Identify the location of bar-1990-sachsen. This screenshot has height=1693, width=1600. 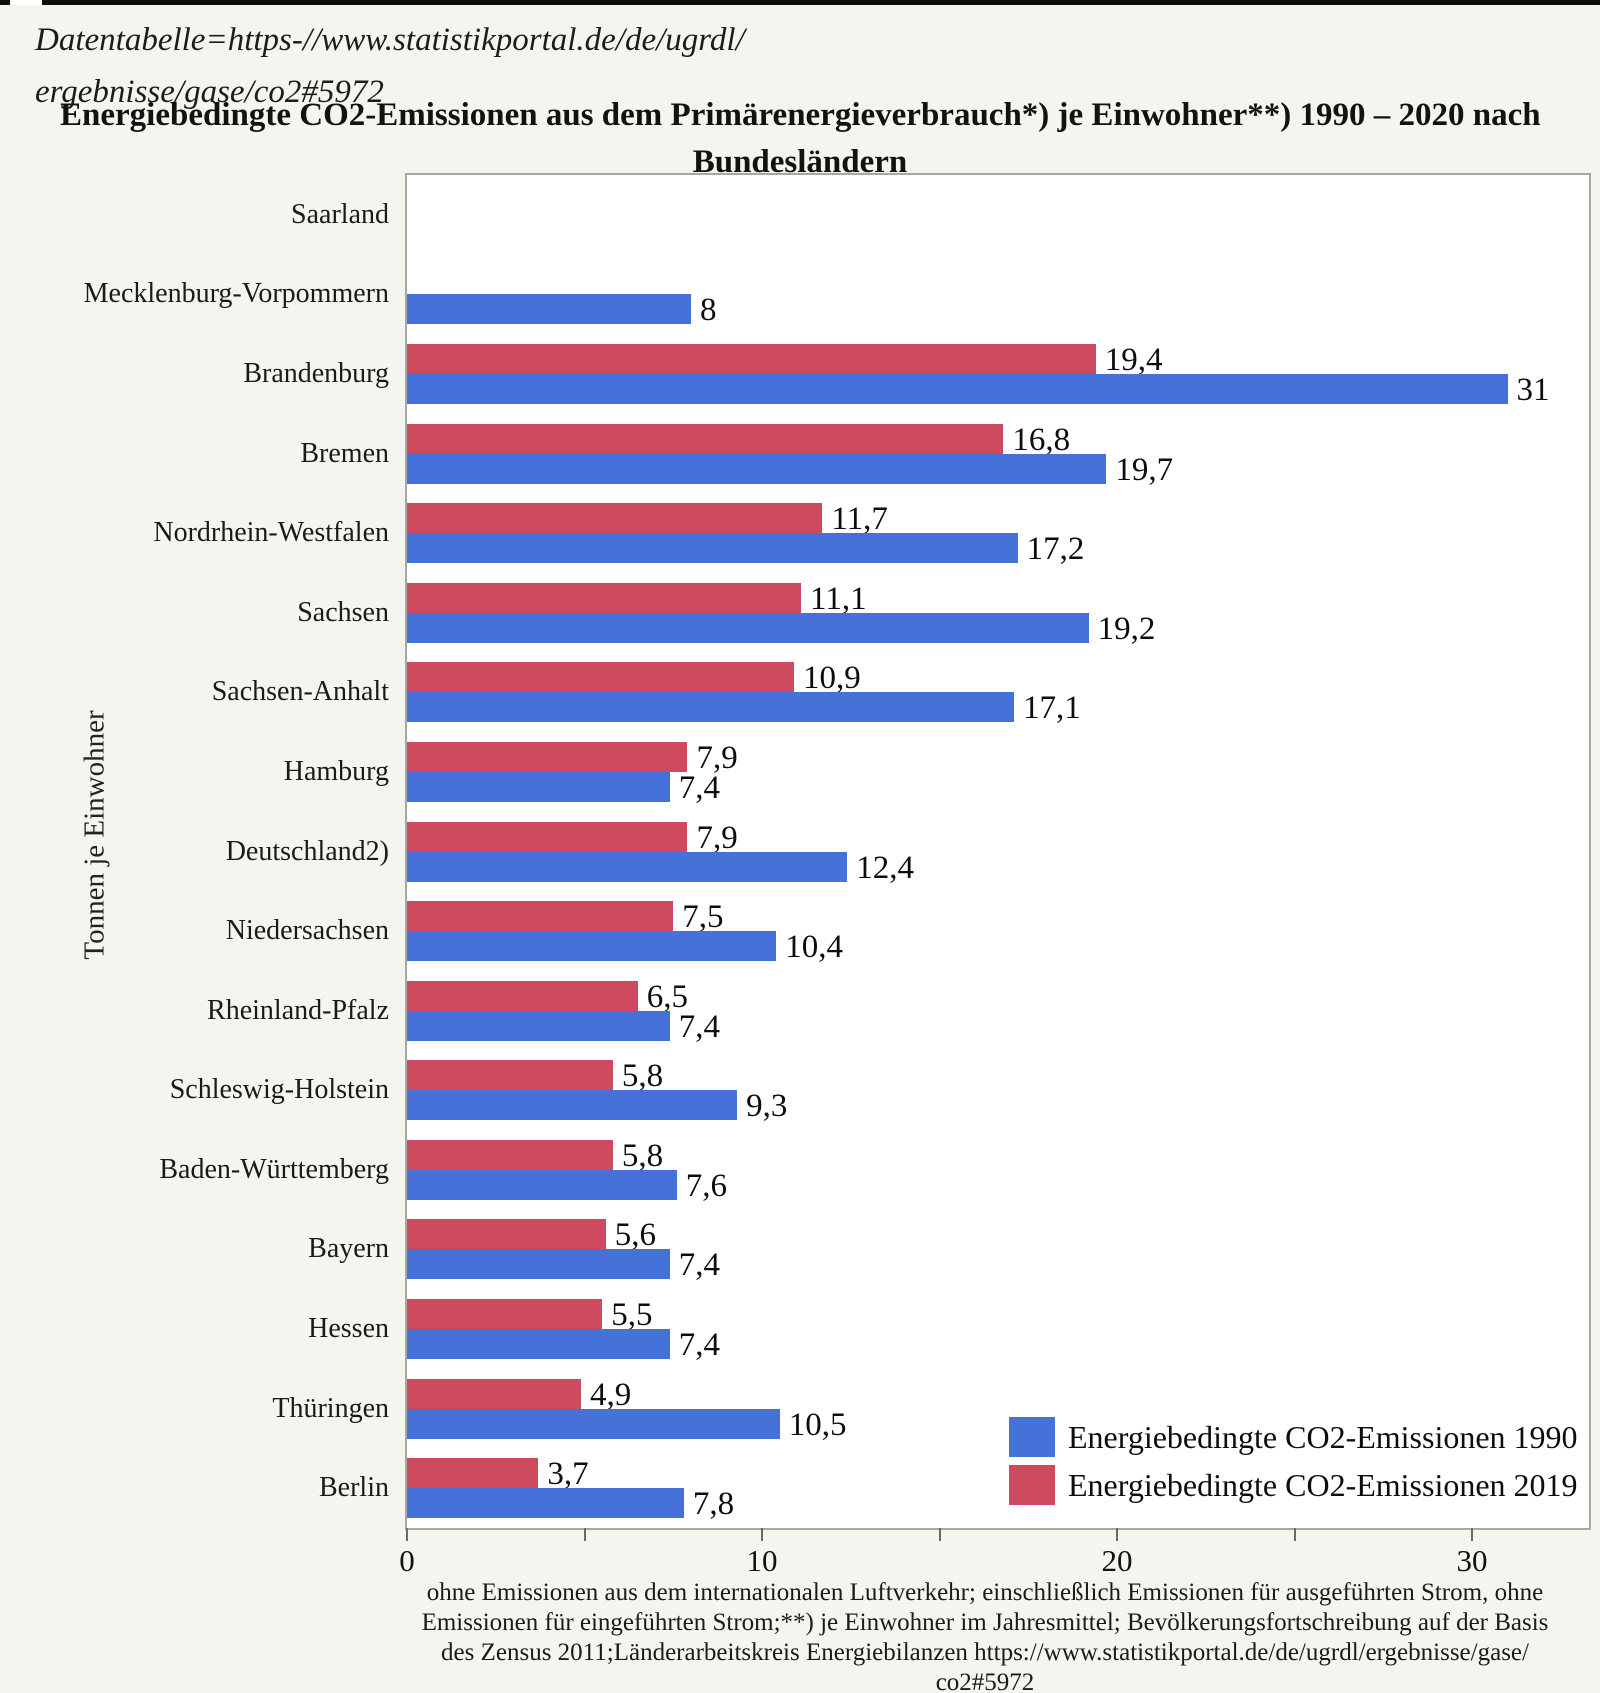
(748, 627).